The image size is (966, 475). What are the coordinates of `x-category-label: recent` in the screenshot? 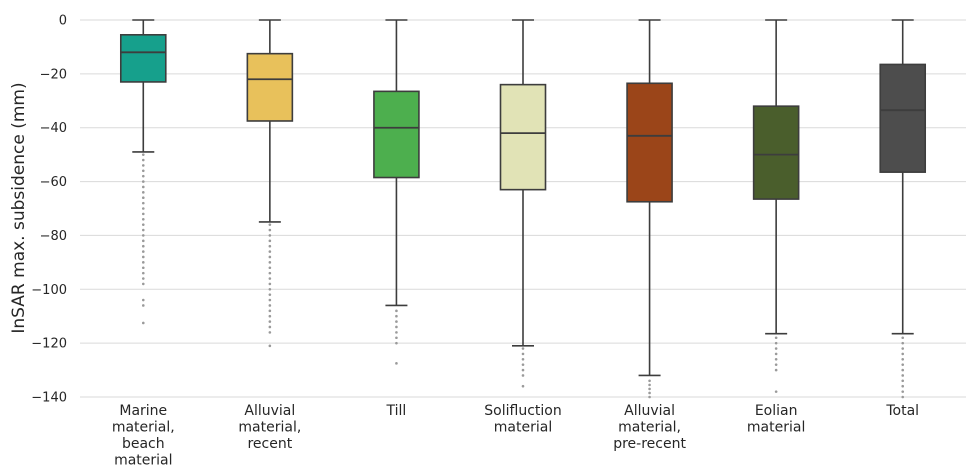 It's located at (269, 444).